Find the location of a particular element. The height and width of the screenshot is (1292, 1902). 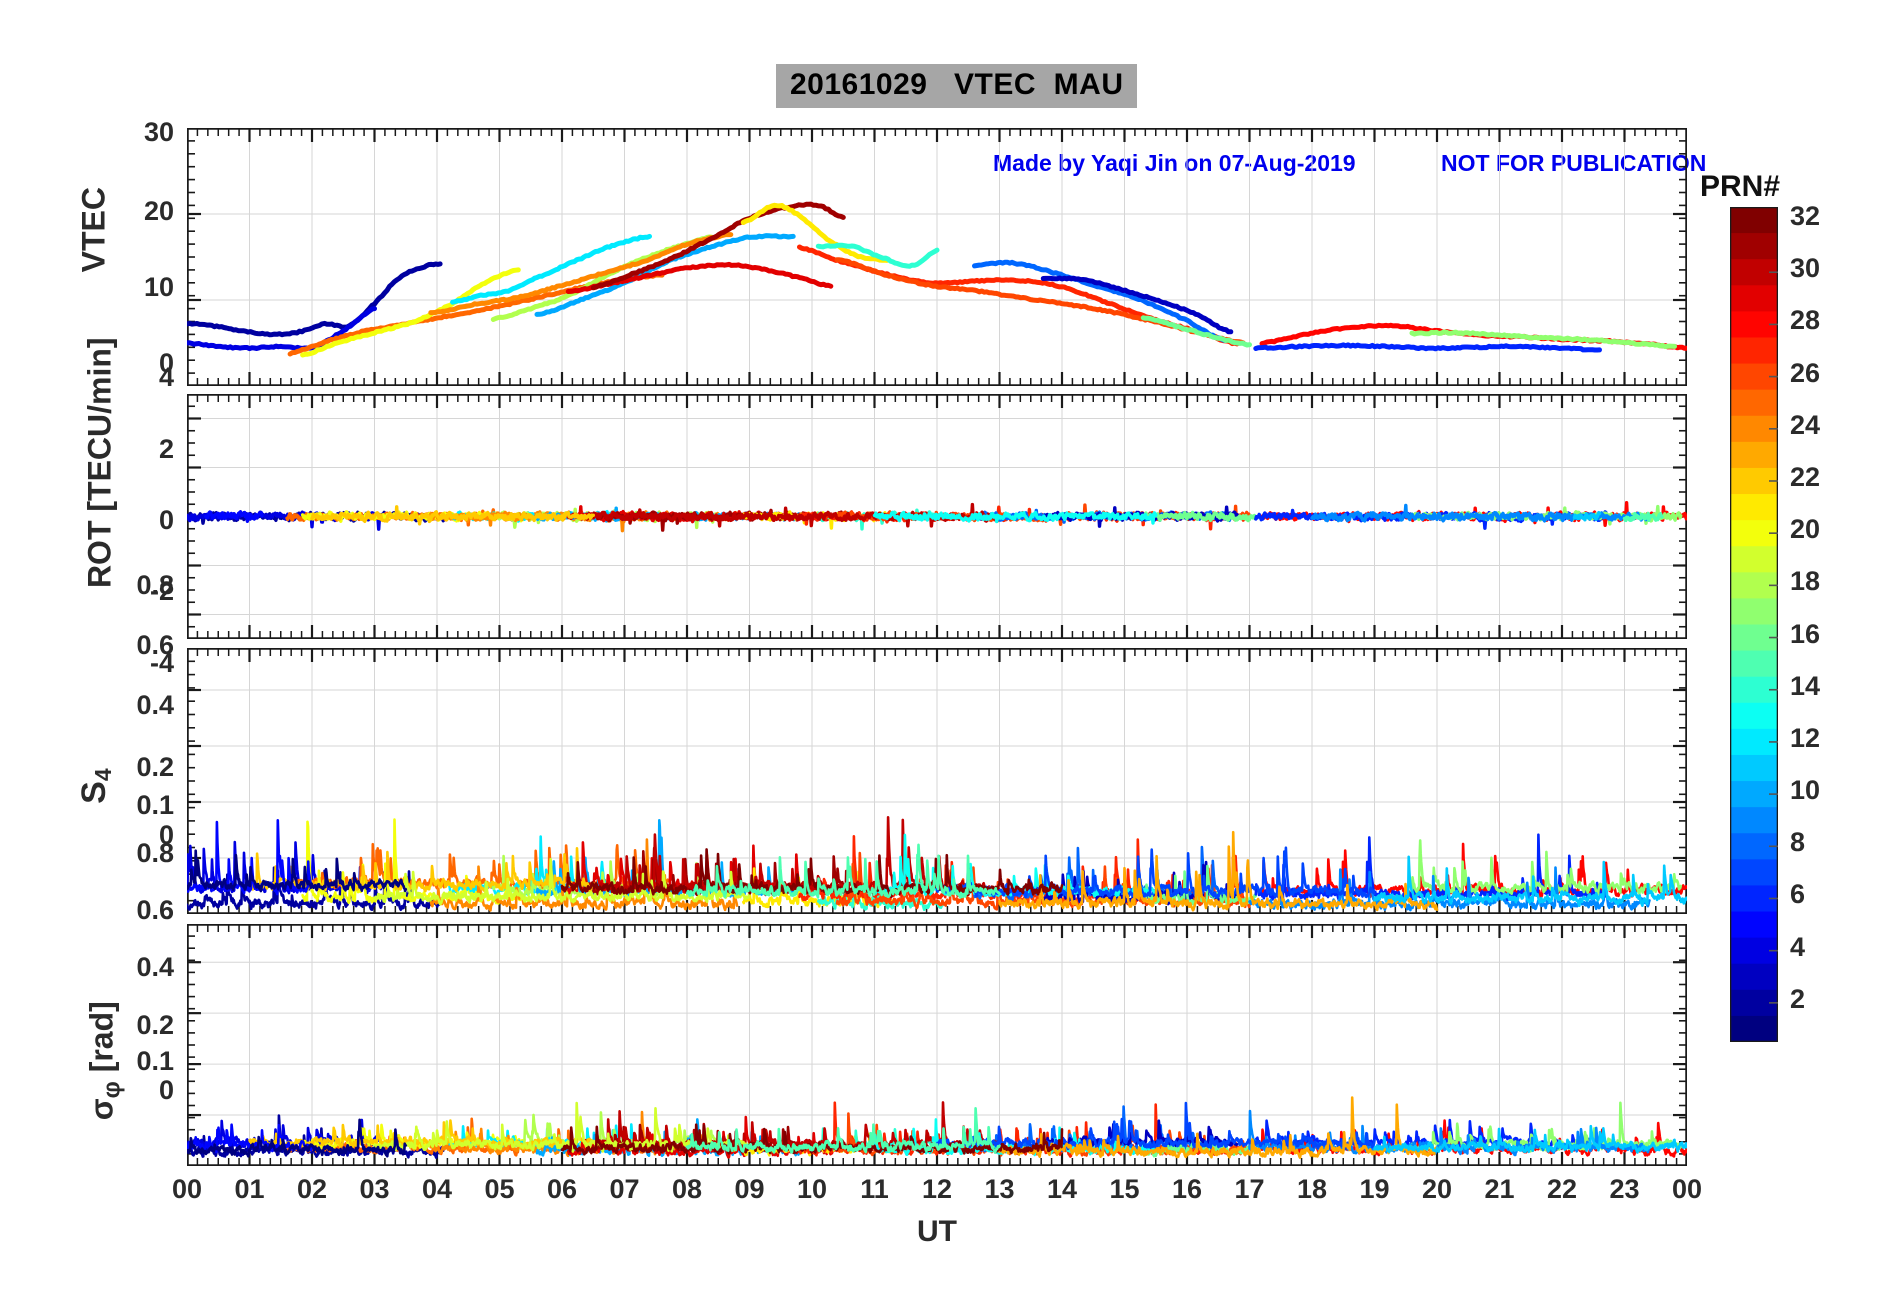

colorbar-tick-label: 20 is located at coordinates (1805, 529).